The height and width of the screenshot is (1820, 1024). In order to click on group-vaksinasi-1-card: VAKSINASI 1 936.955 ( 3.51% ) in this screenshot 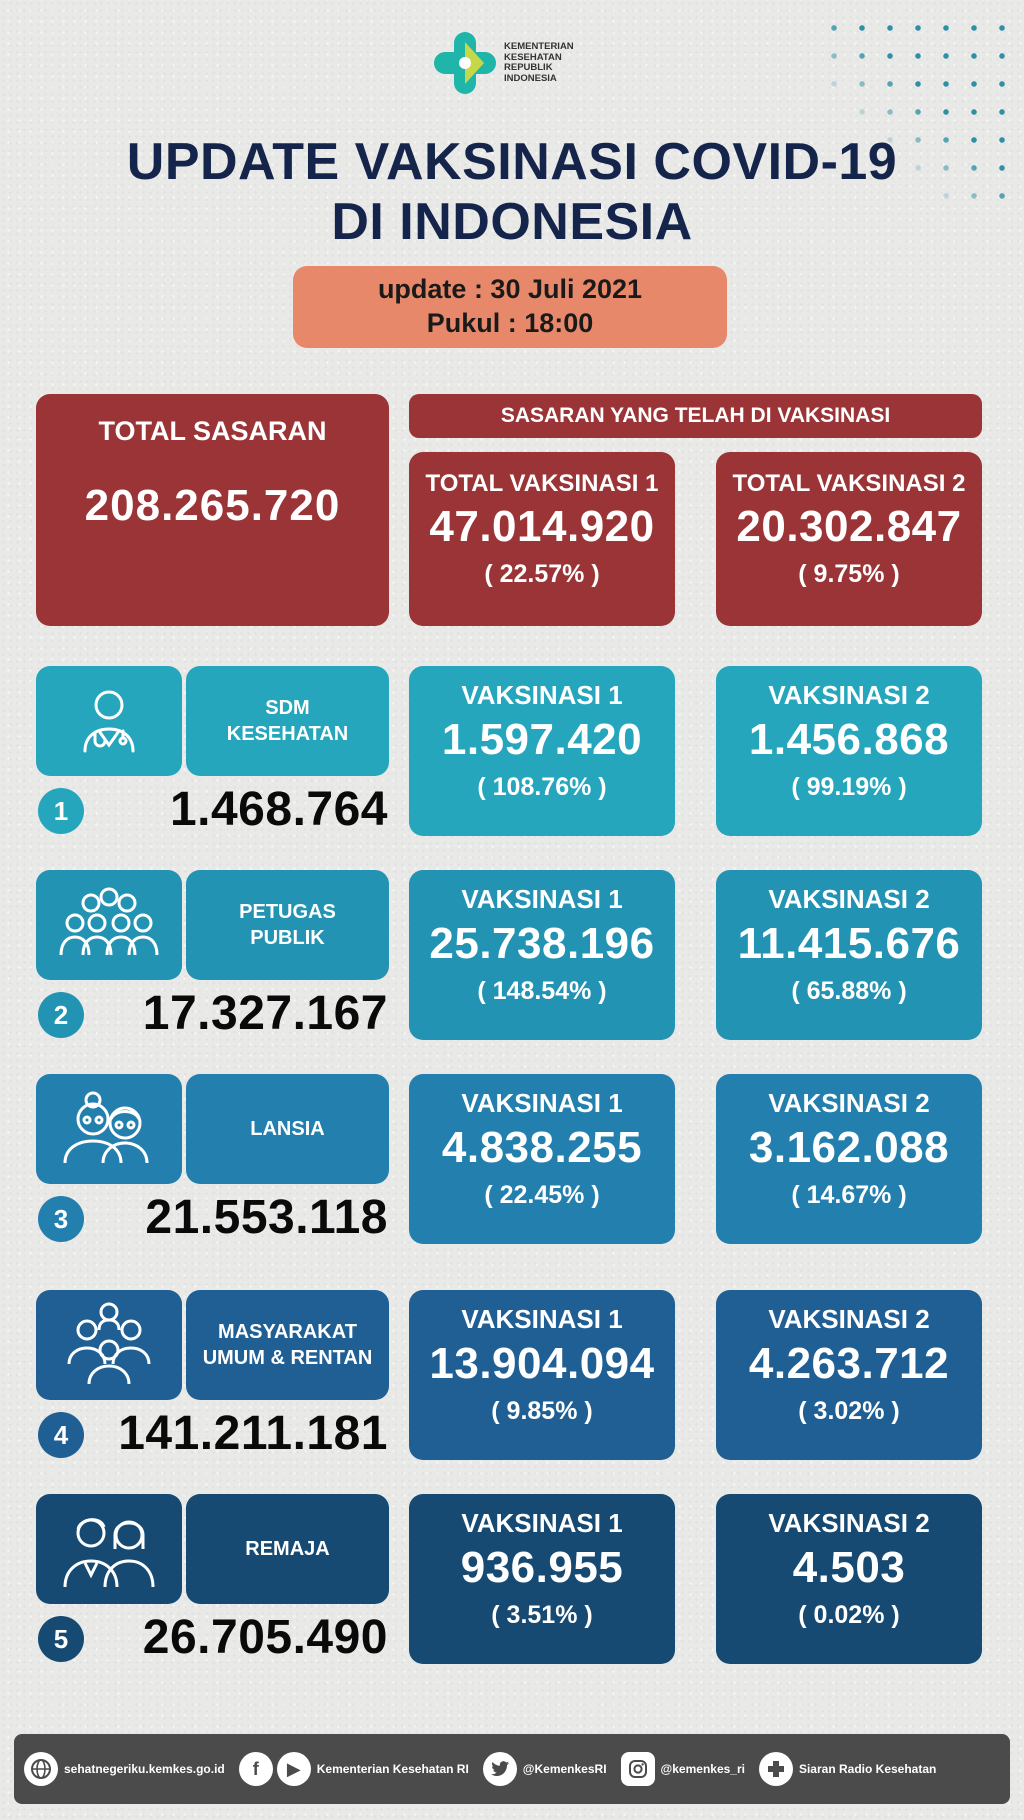, I will do `click(542, 1579)`.